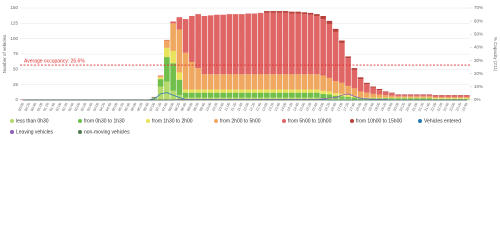  Describe the element at coordinates (240, 121) in the screenshot. I see `legend-label: from 2h00 to 5h00` at that location.